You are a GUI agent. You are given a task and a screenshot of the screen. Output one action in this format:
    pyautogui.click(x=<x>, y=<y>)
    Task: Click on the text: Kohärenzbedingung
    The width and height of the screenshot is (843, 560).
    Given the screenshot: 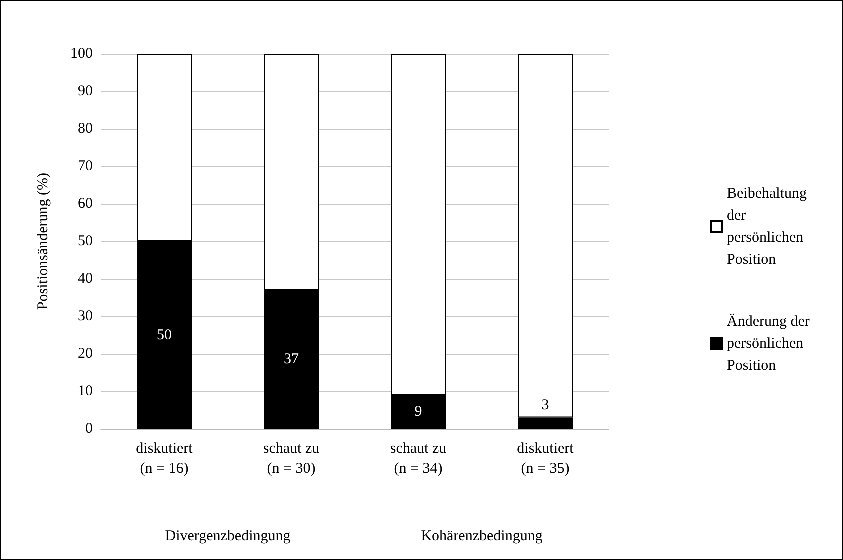 What is the action you would take?
    pyautogui.click(x=482, y=536)
    